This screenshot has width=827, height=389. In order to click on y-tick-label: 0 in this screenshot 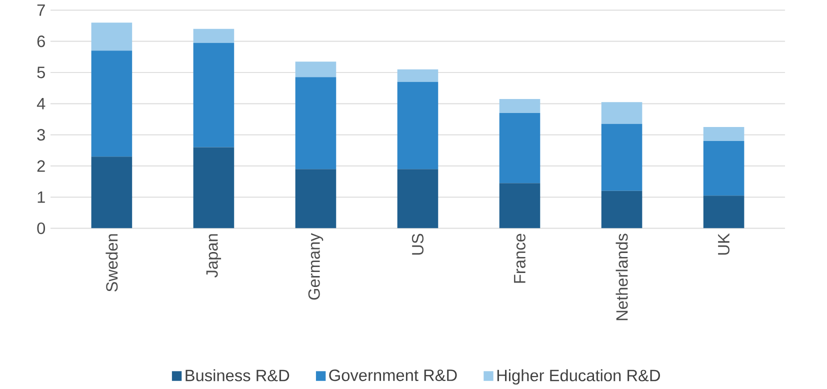, I will do `click(41, 228)`.